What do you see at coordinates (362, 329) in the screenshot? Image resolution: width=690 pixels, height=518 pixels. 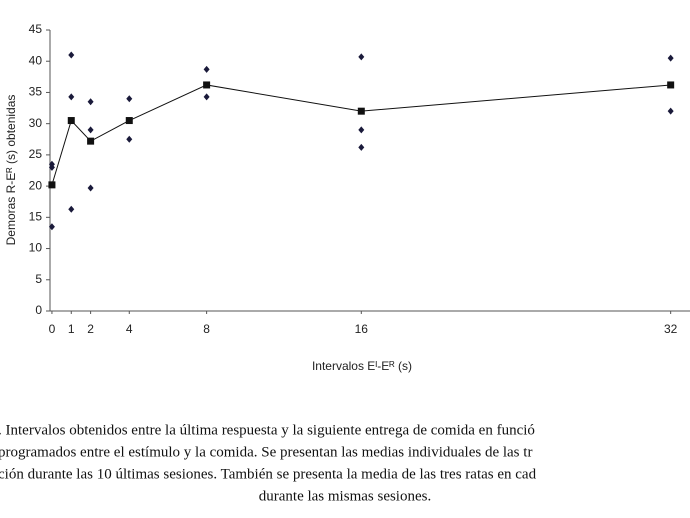 I see `x-tick-label: 16` at bounding box center [362, 329].